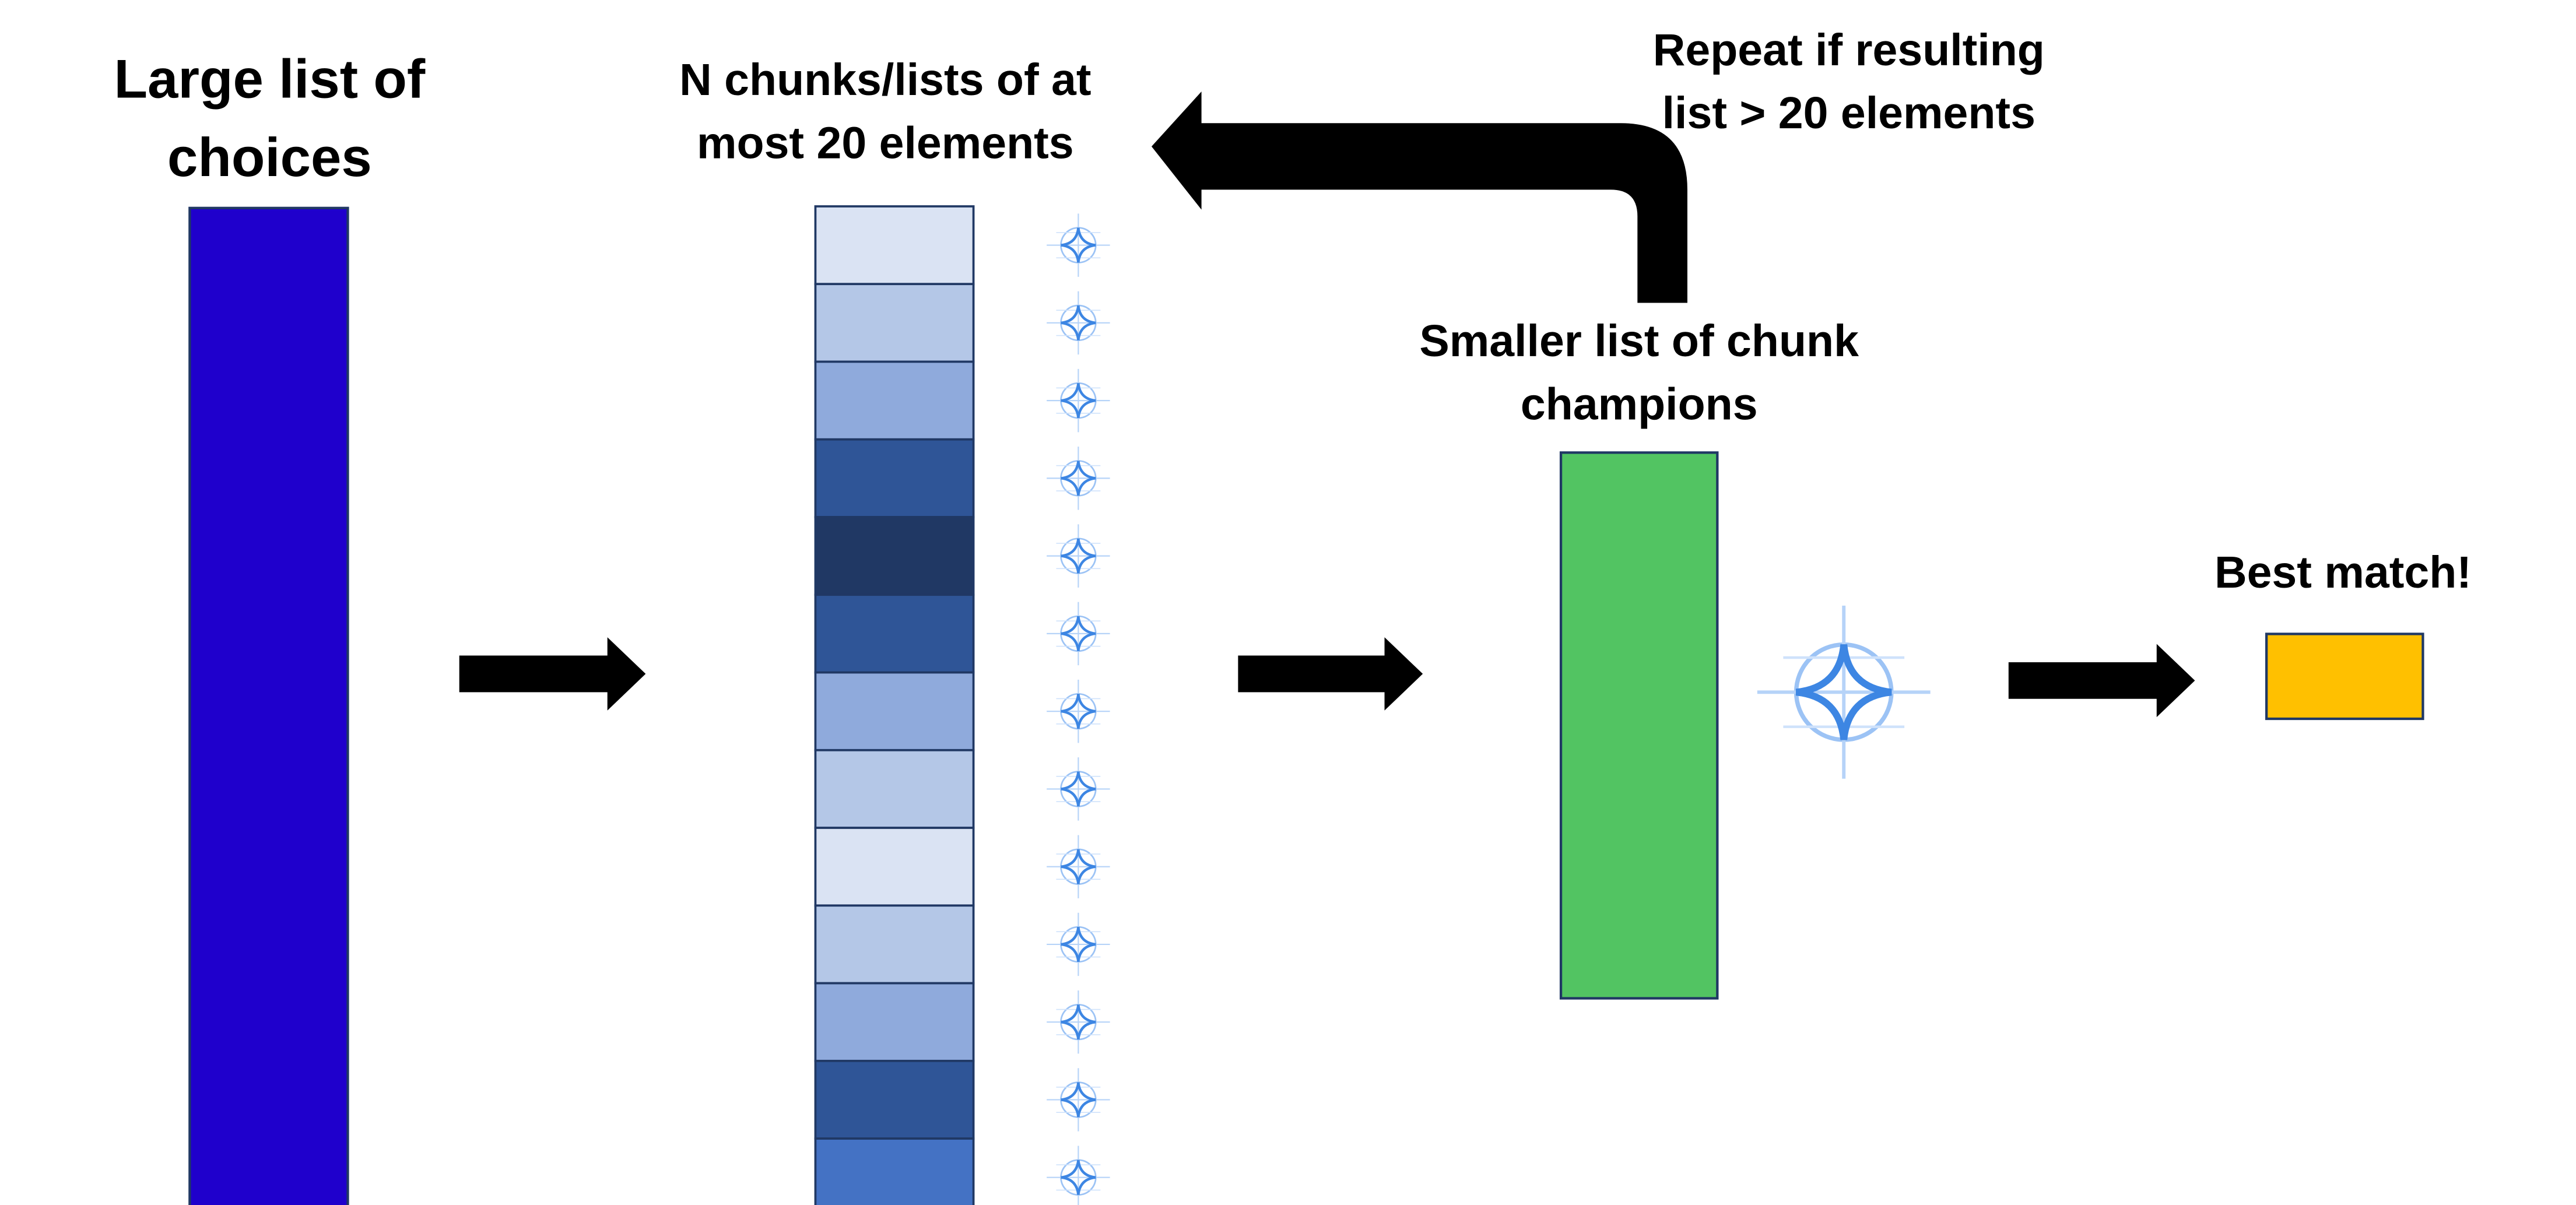  What do you see at coordinates (1849, 50) in the screenshot?
I see `loop-label: Repeat if resulting` at bounding box center [1849, 50].